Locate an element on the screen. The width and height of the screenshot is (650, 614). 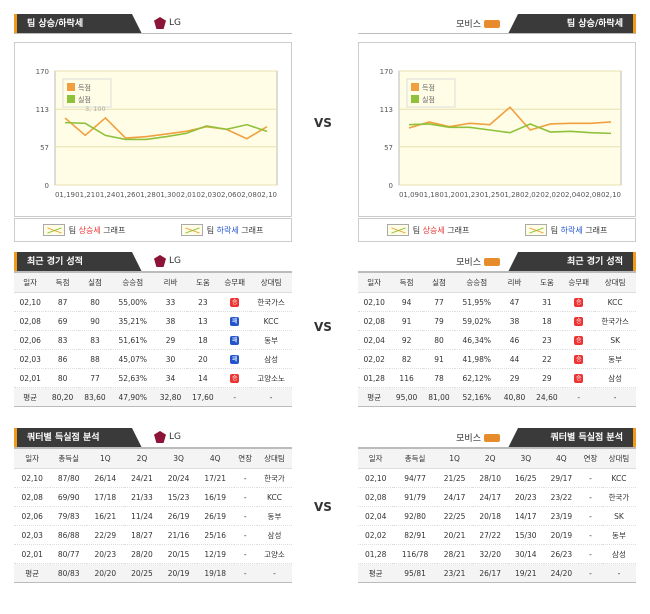
table-row: 02,02 82/91 20/21 27/22 15/30 20/19- 동부 is located at coordinates (497, 535).